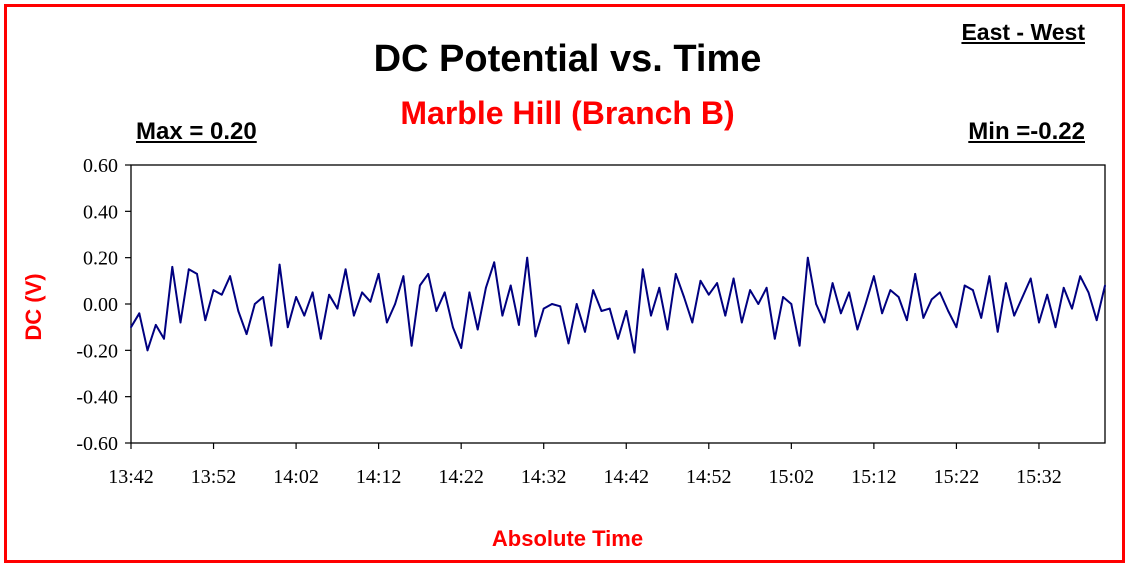 Image resolution: width=1135 pixels, height=571 pixels. Describe the element at coordinates (100, 259) in the screenshot. I see `y-tick-label: 0.20` at that location.